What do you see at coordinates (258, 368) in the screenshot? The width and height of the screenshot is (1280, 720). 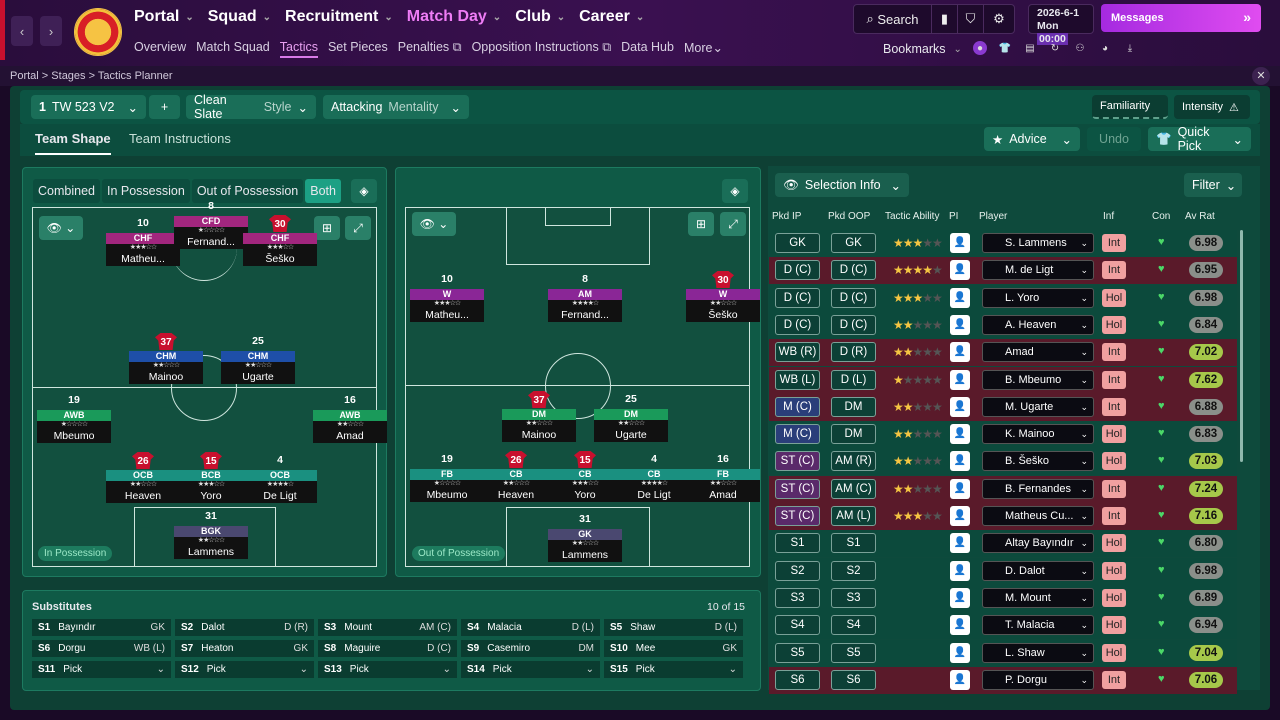 I see `player-card: CHM ★★☆☆☆ Ugarte` at bounding box center [258, 368].